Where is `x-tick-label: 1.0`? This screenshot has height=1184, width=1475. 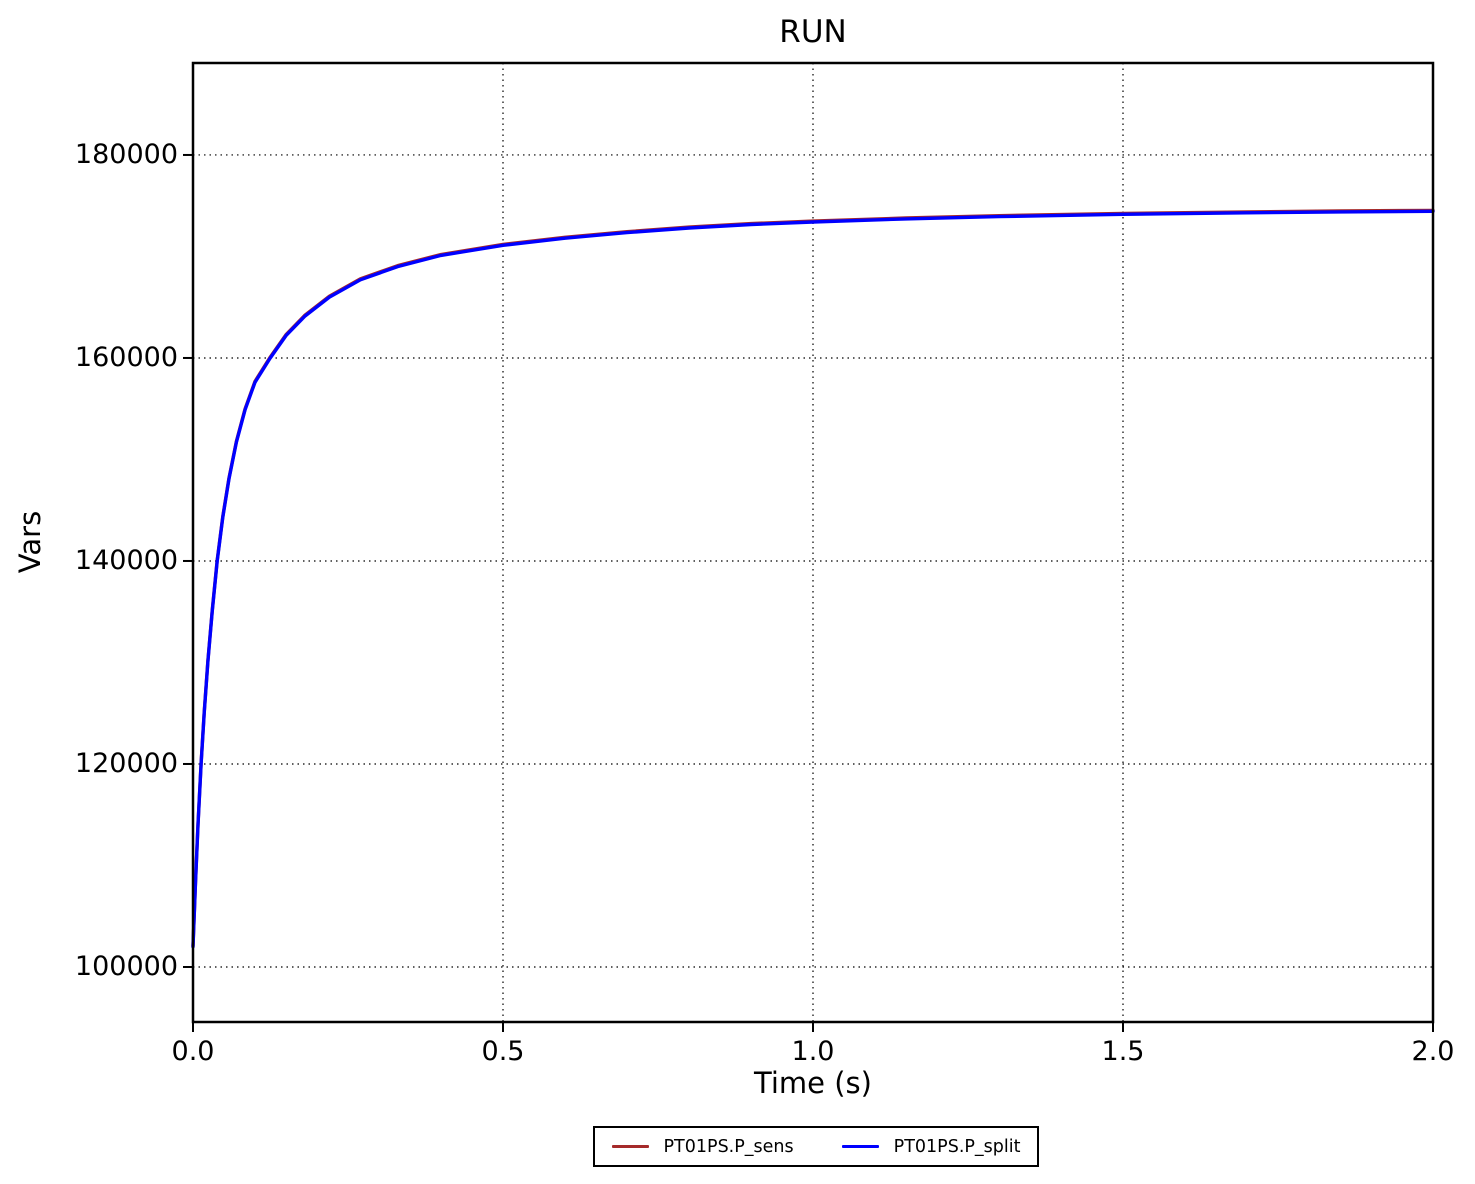
x-tick-label: 1.0 is located at coordinates (813, 1051).